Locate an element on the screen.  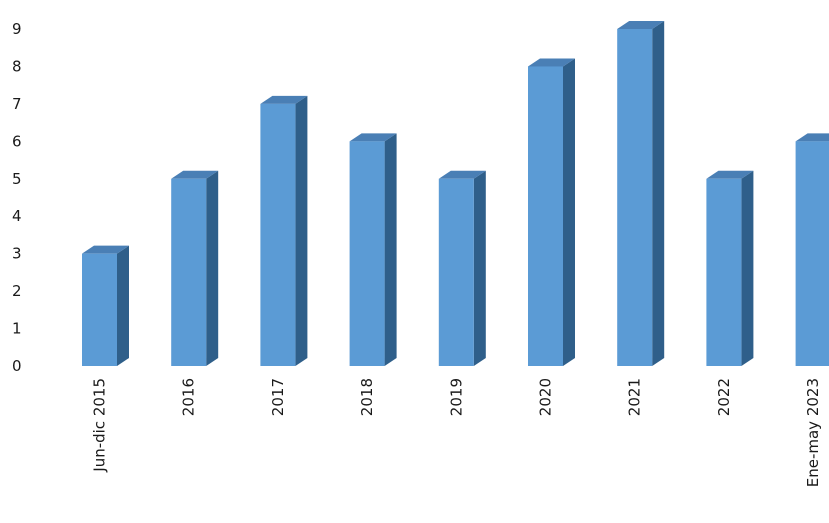
y-tick-label: 3 is located at coordinates (17, 254).